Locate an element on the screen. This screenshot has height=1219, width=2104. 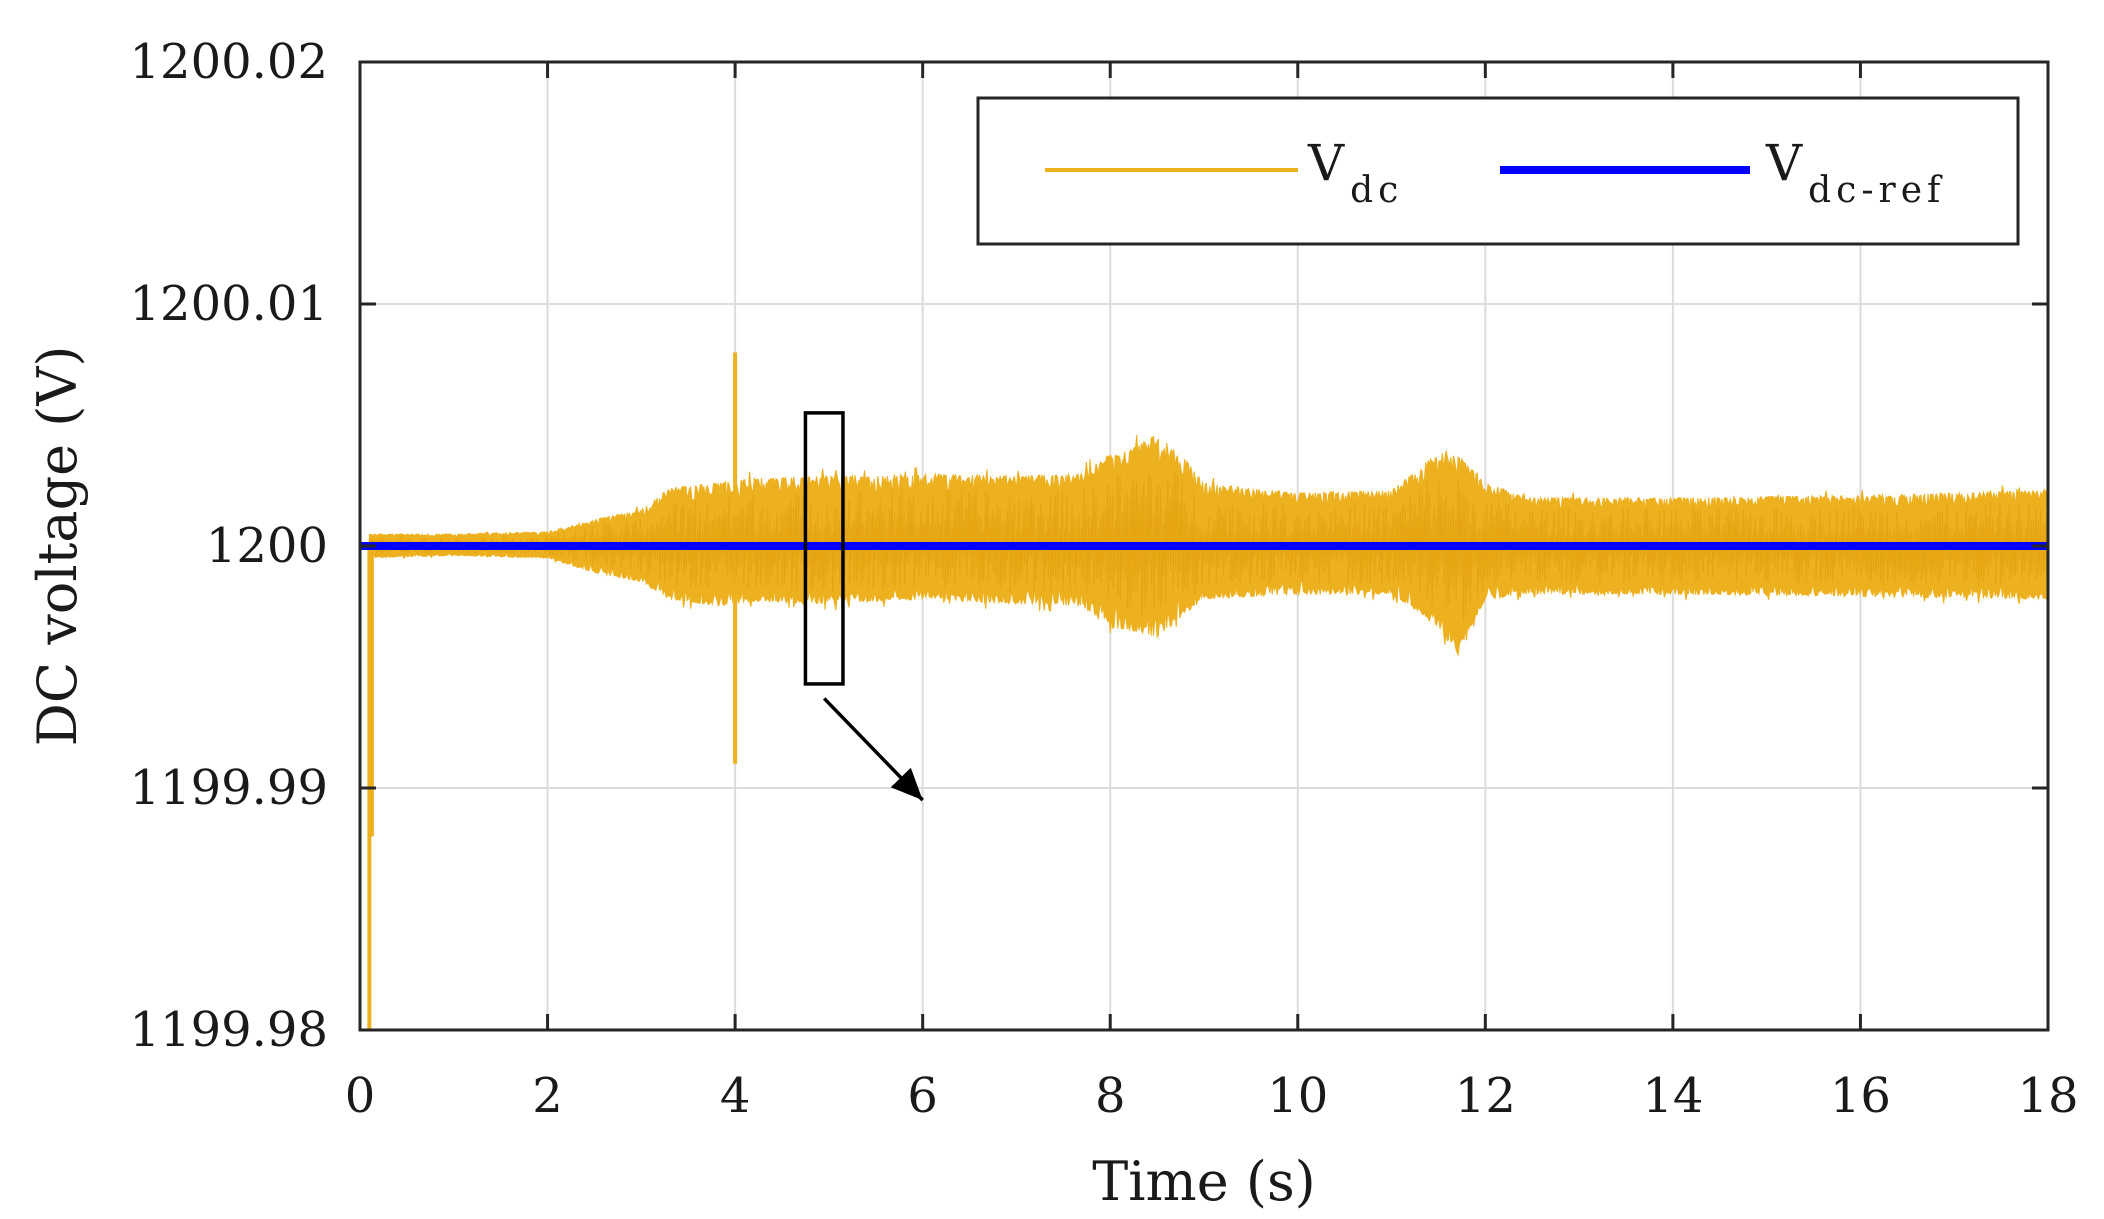
y-tick-label: 1200.02 is located at coordinates (229, 62).